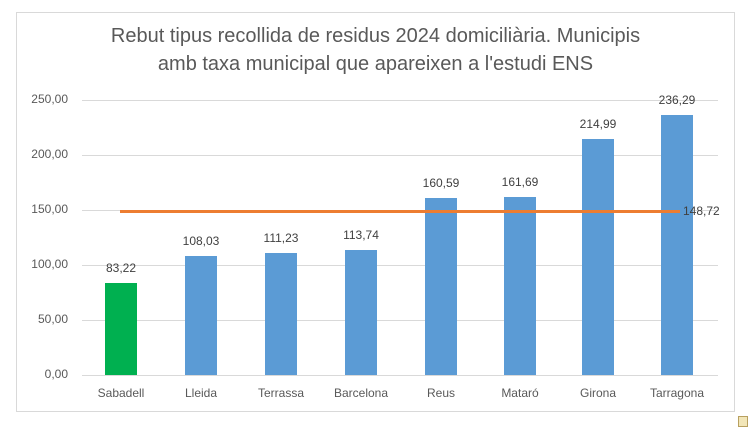 This screenshot has height=428, width=750. I want to click on y-axis-tick-label: 50,00, so click(52, 319).